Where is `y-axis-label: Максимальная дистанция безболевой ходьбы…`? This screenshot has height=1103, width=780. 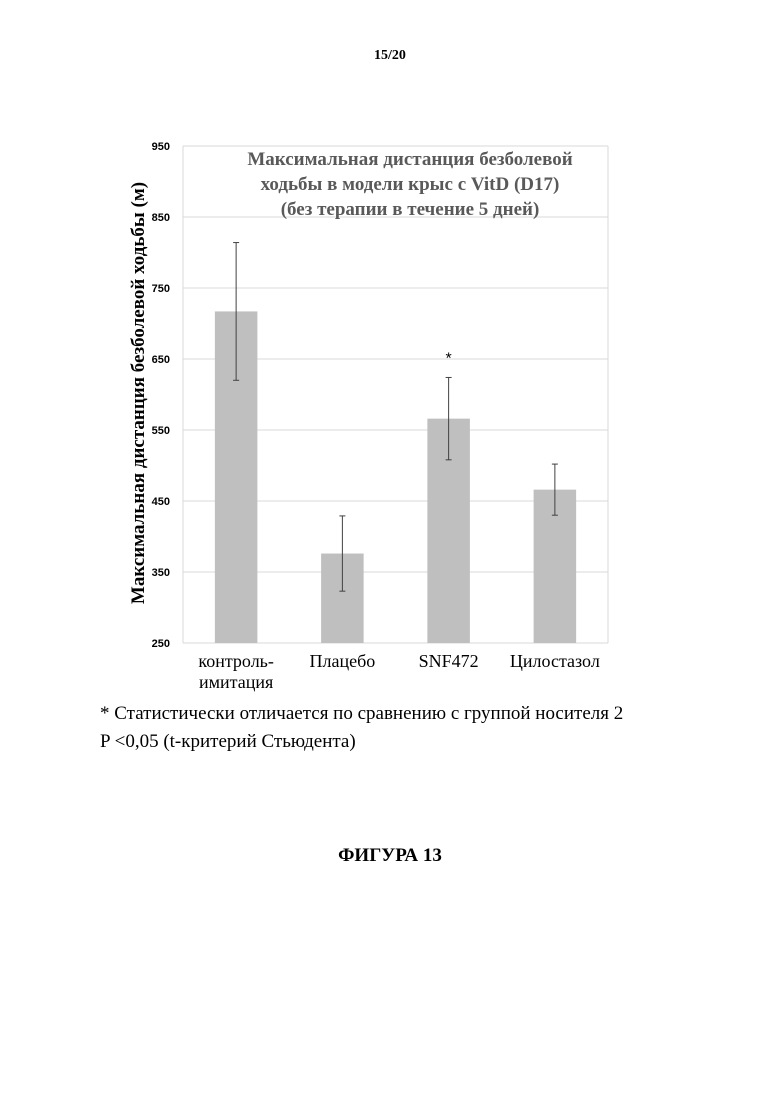 y-axis-label: Максимальная дистанция безболевой ходьбы… is located at coordinates (138, 393).